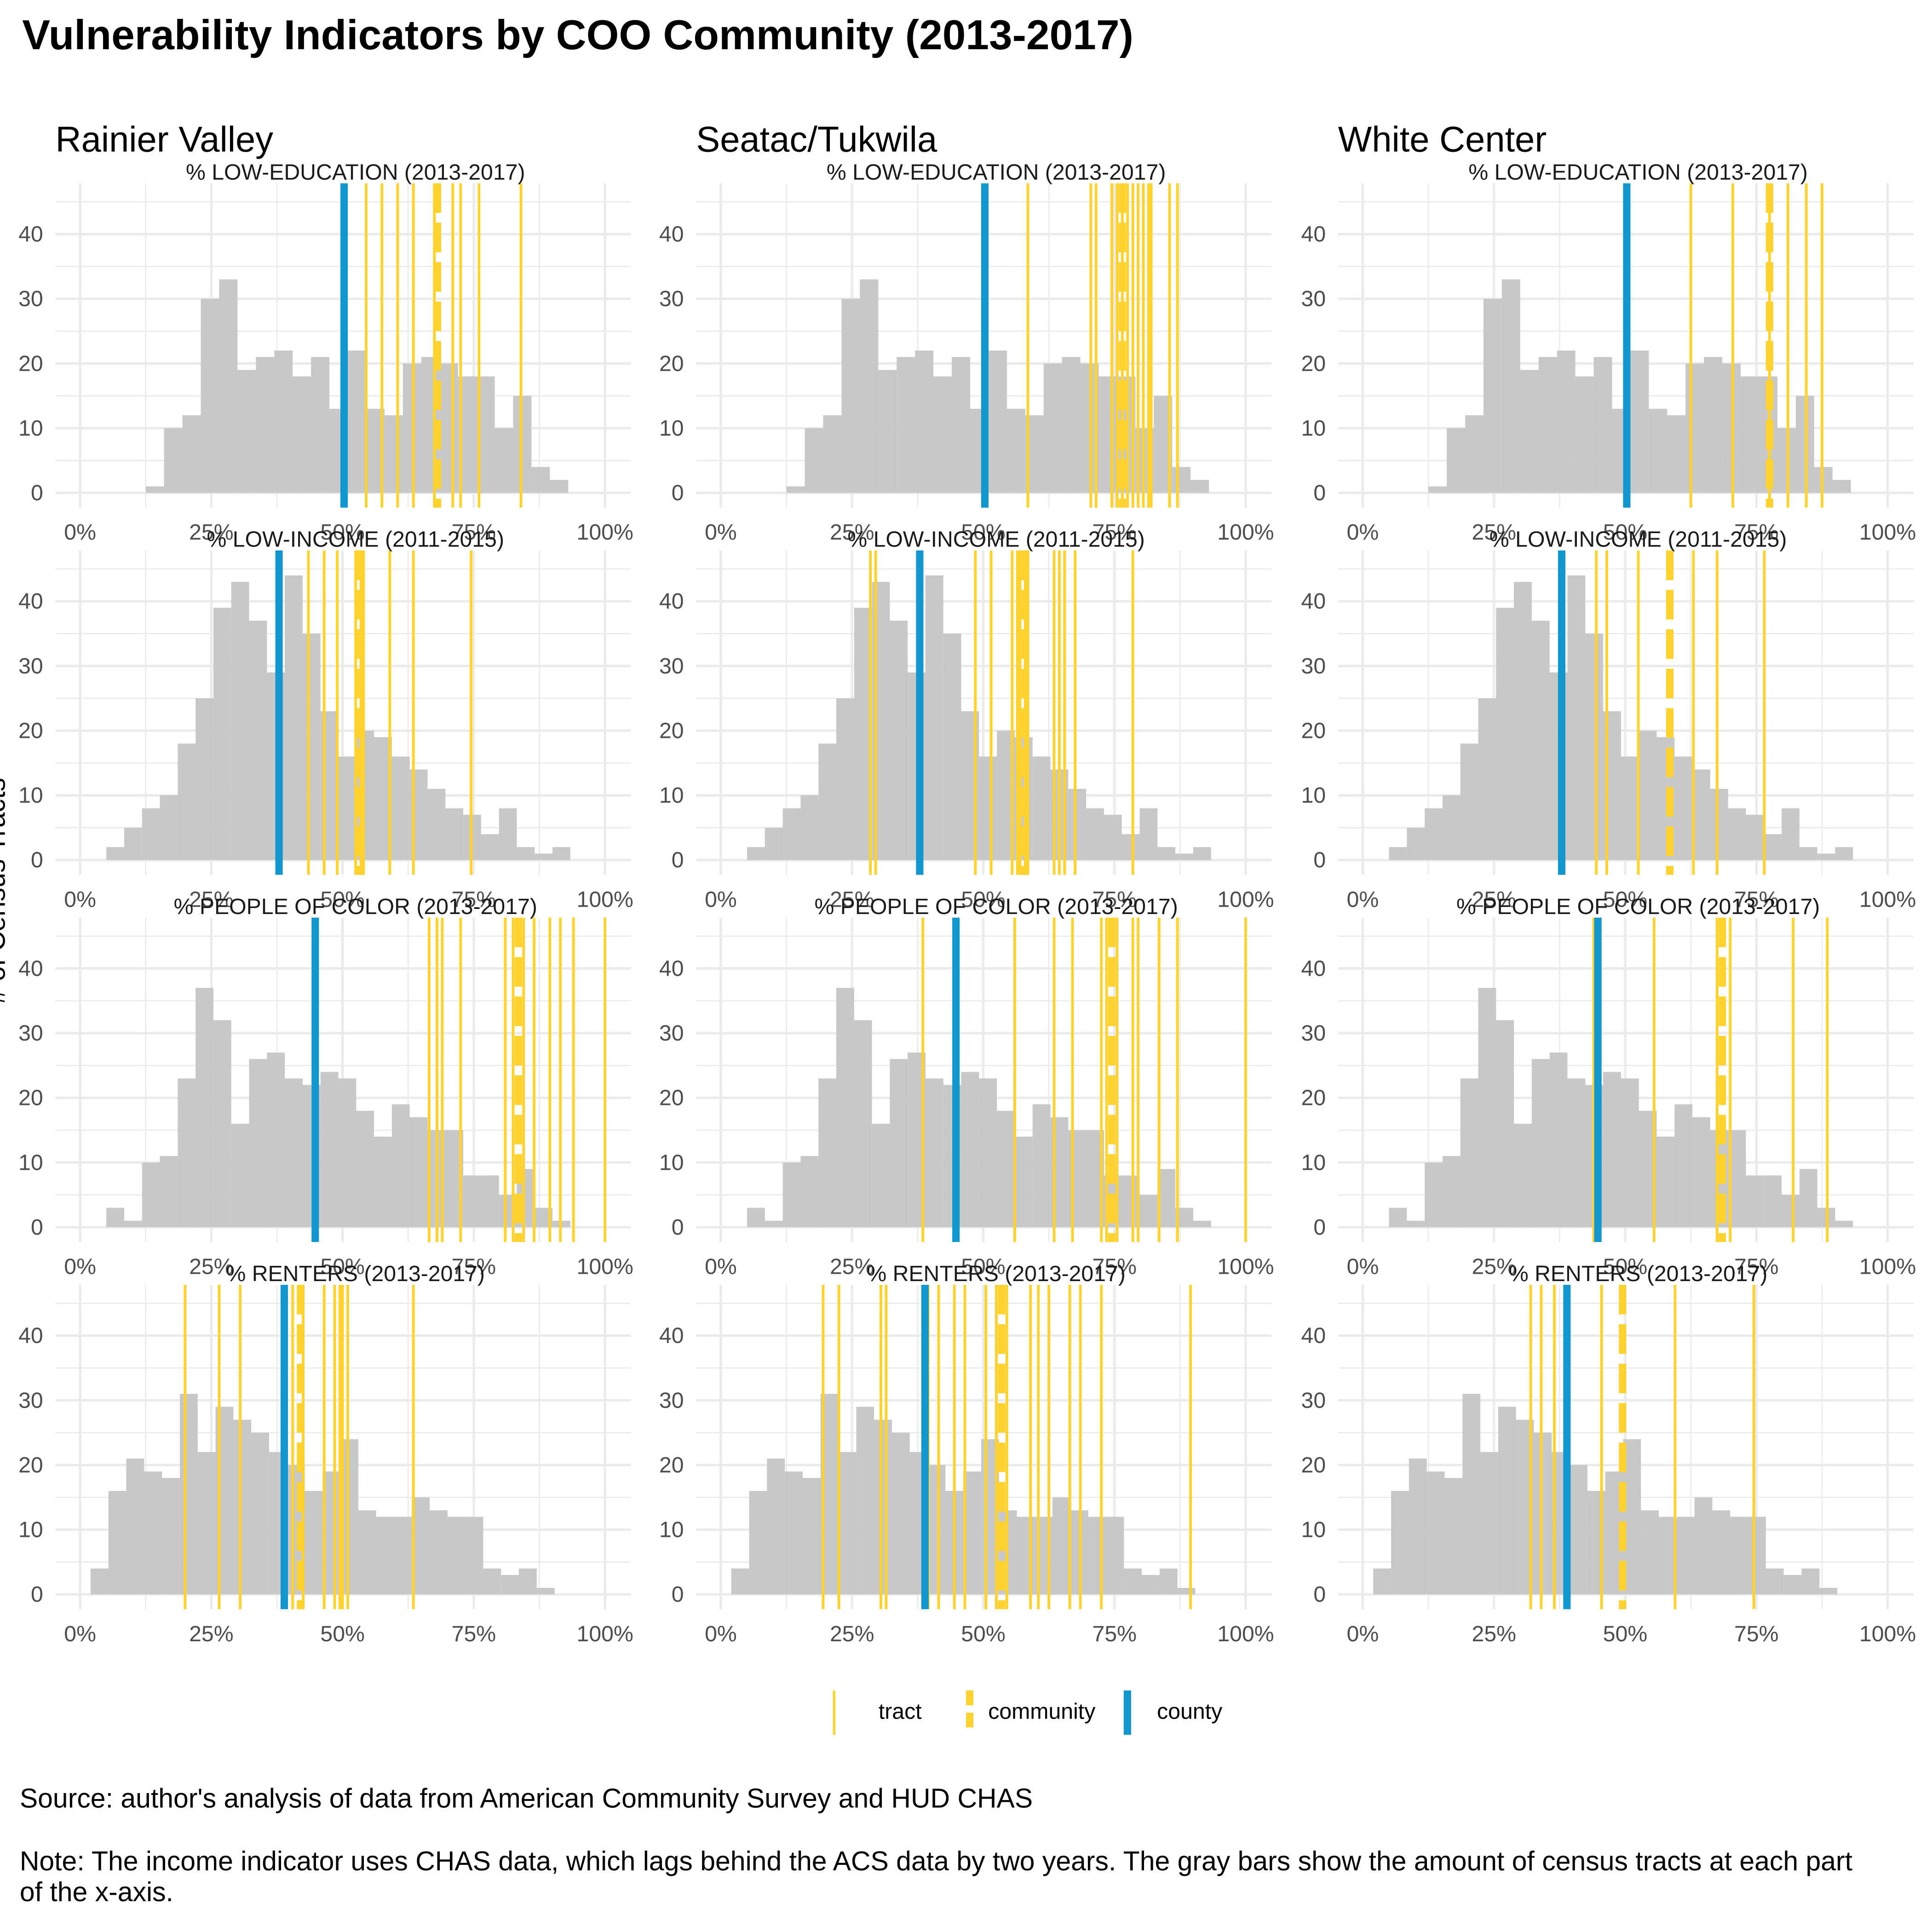  What do you see at coordinates (900, 1711) in the screenshot?
I see `legend-label-tract: tract` at bounding box center [900, 1711].